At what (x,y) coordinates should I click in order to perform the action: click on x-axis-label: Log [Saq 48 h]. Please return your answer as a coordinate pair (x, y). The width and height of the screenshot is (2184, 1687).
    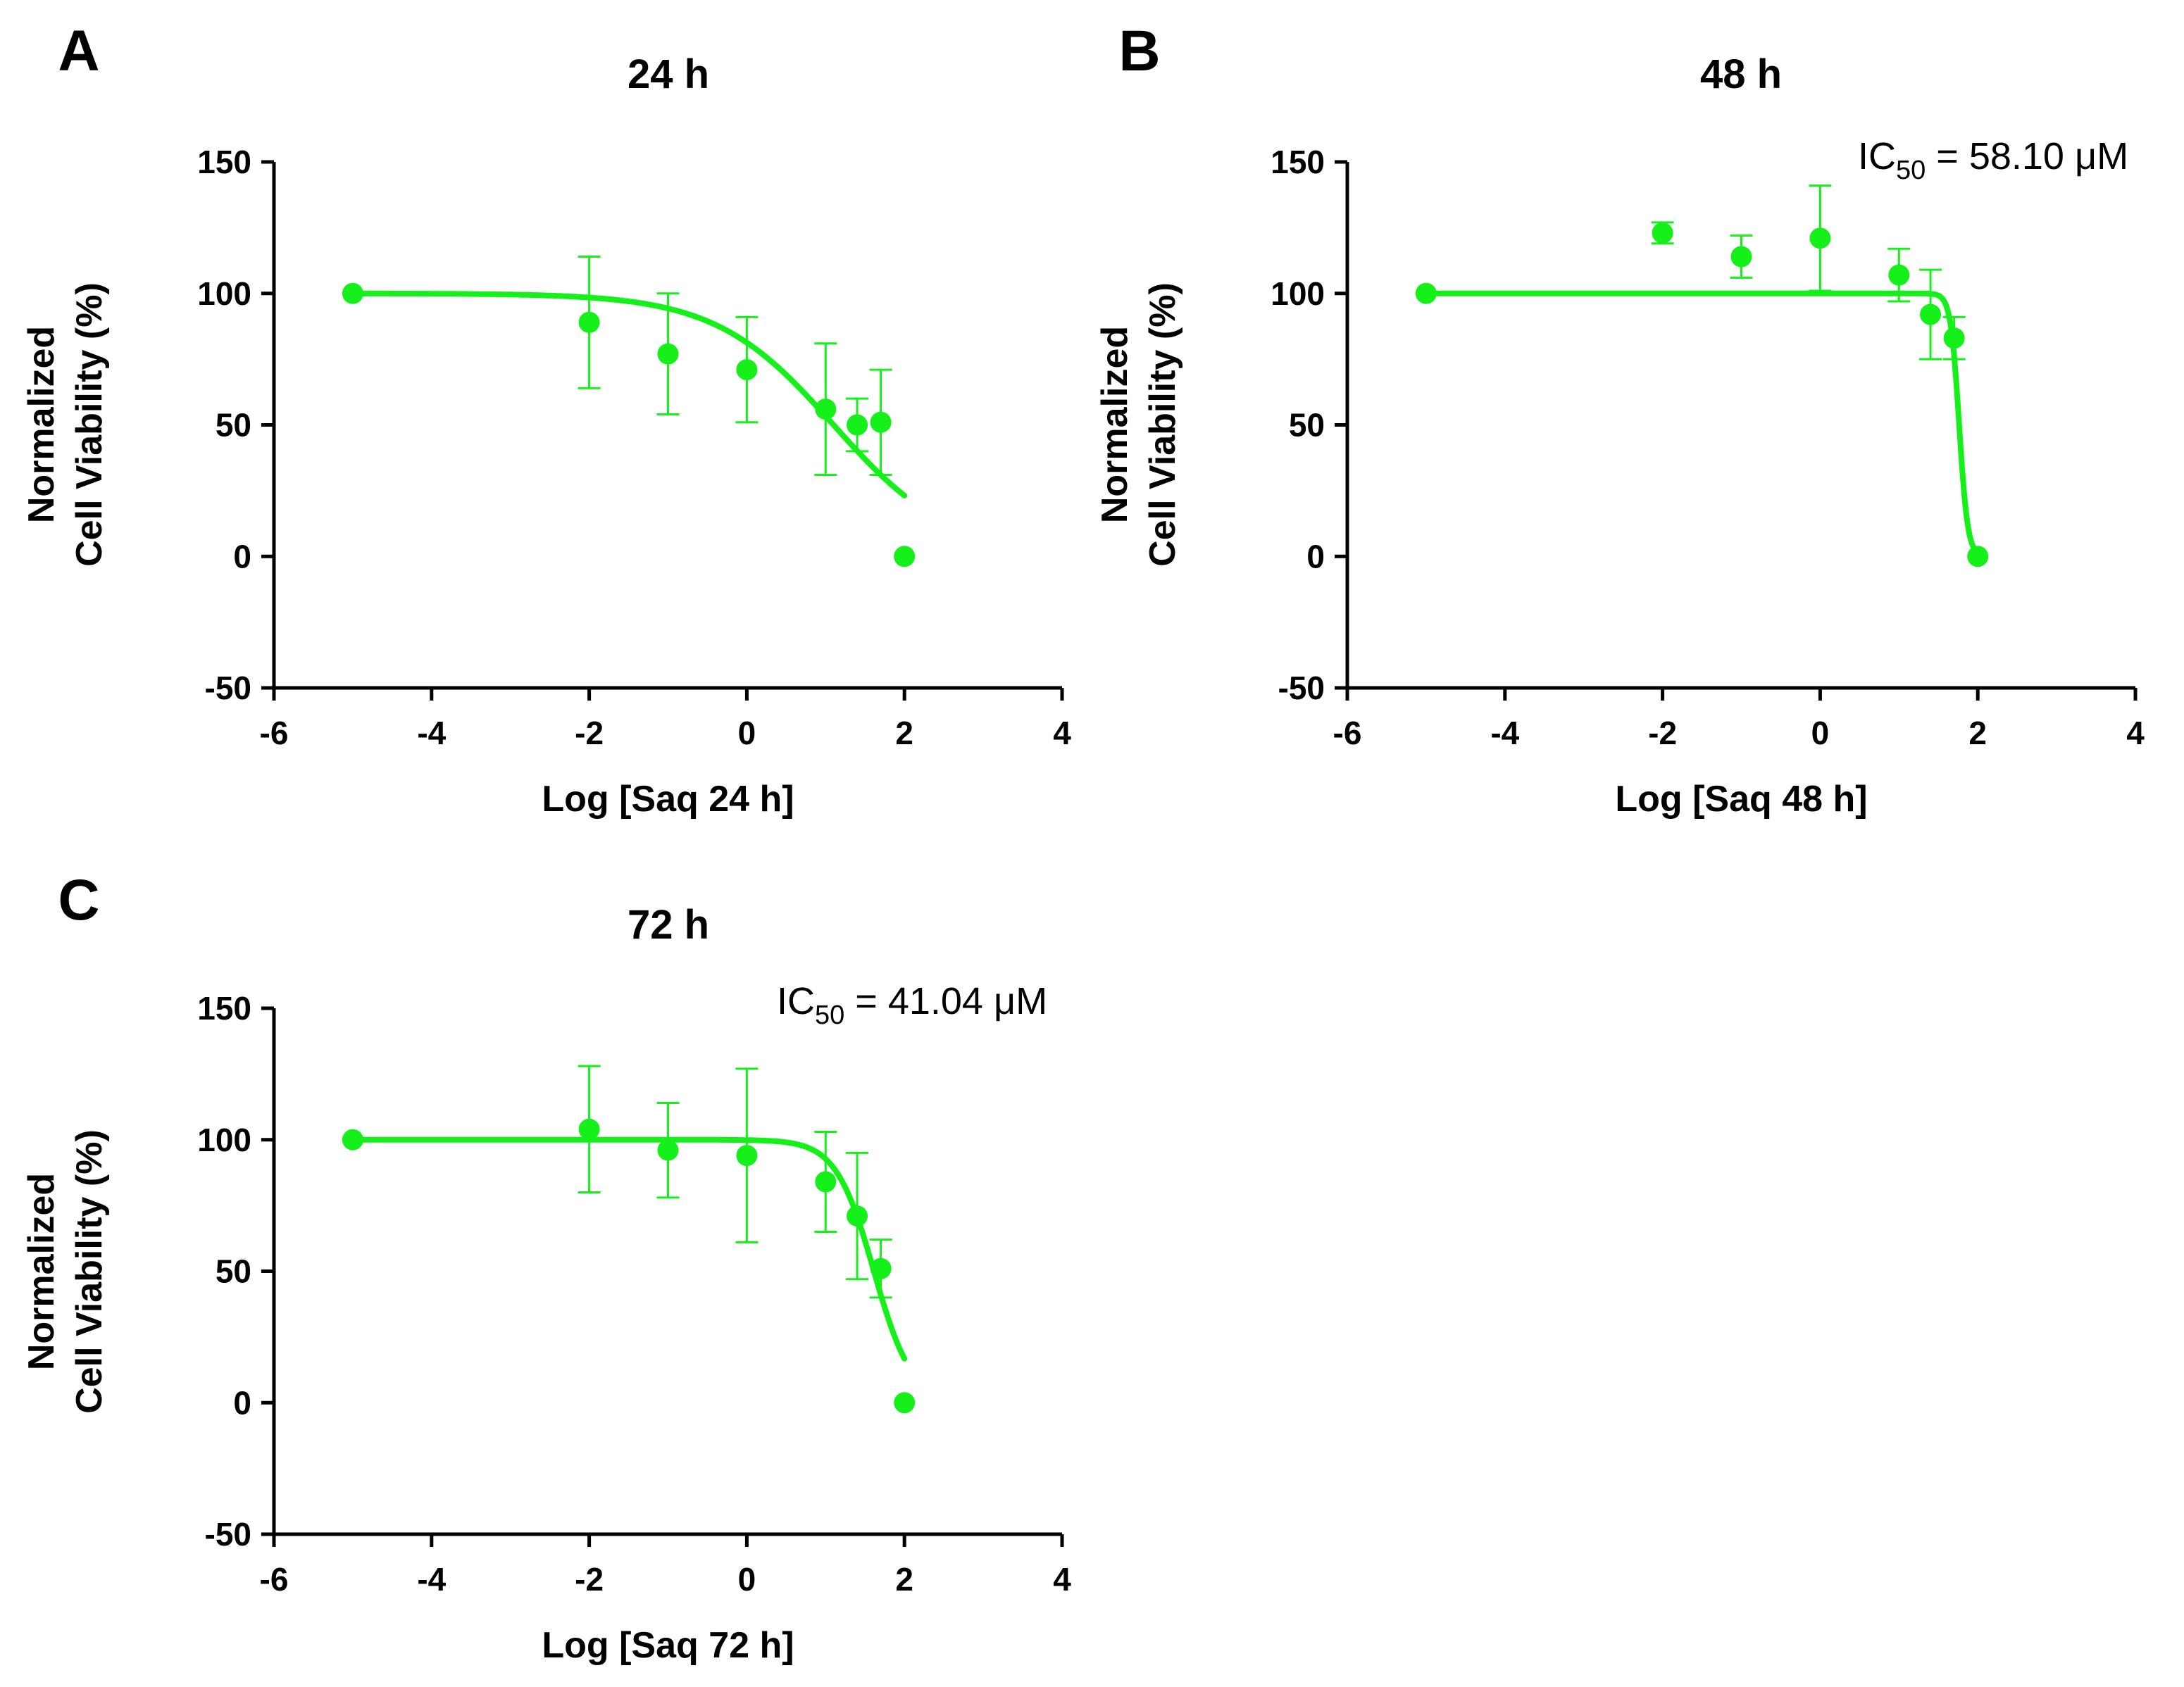
    Looking at the image, I should click on (1741, 799).